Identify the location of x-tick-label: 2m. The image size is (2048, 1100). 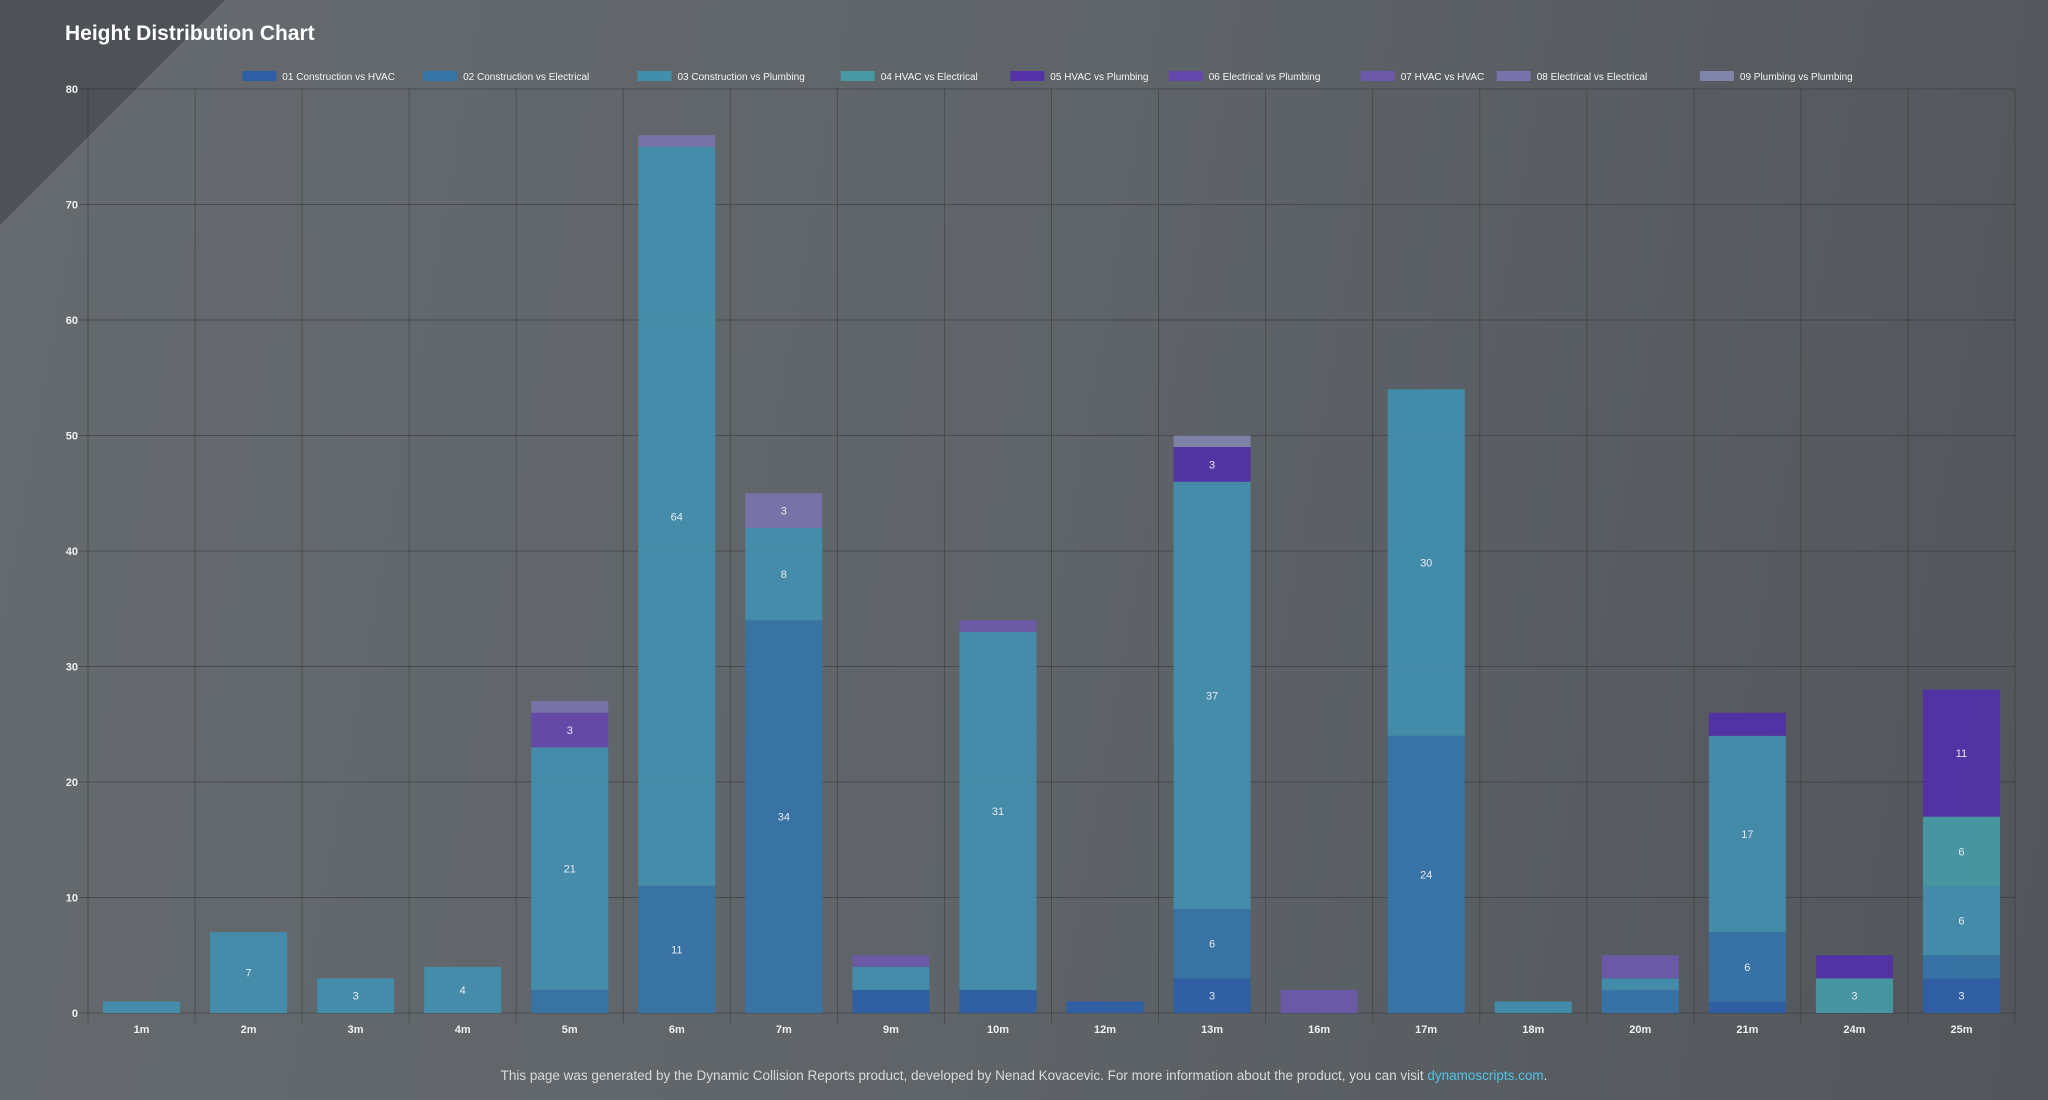
(249, 1030).